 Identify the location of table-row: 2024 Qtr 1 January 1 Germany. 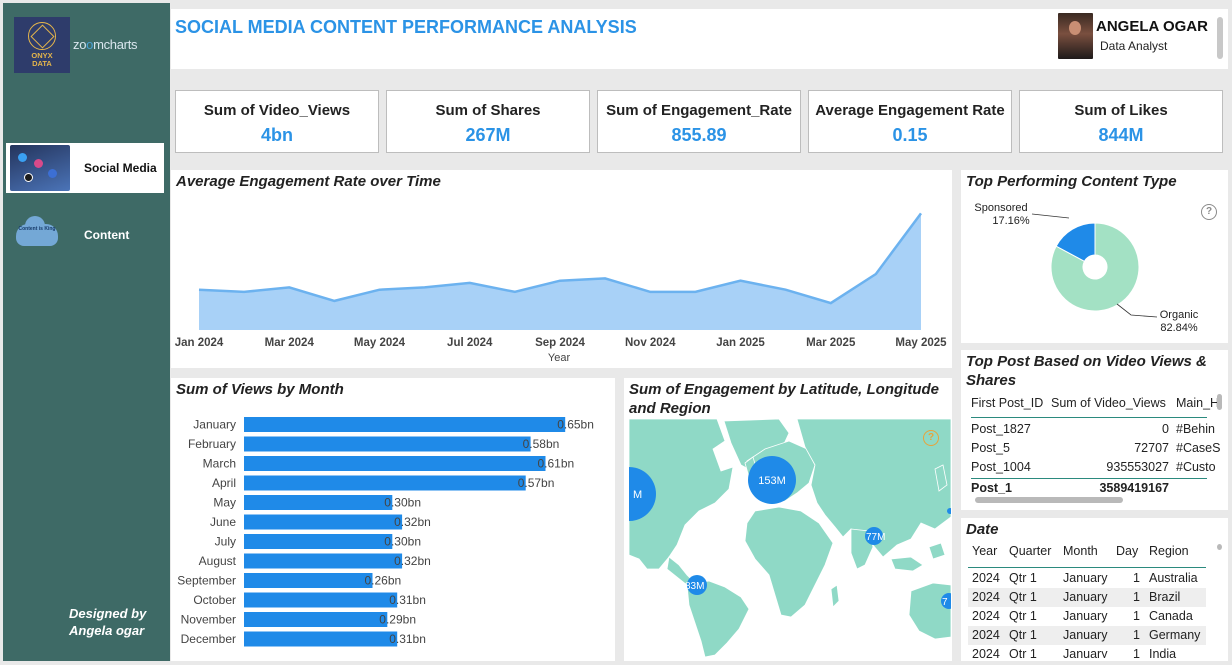
(1087, 635).